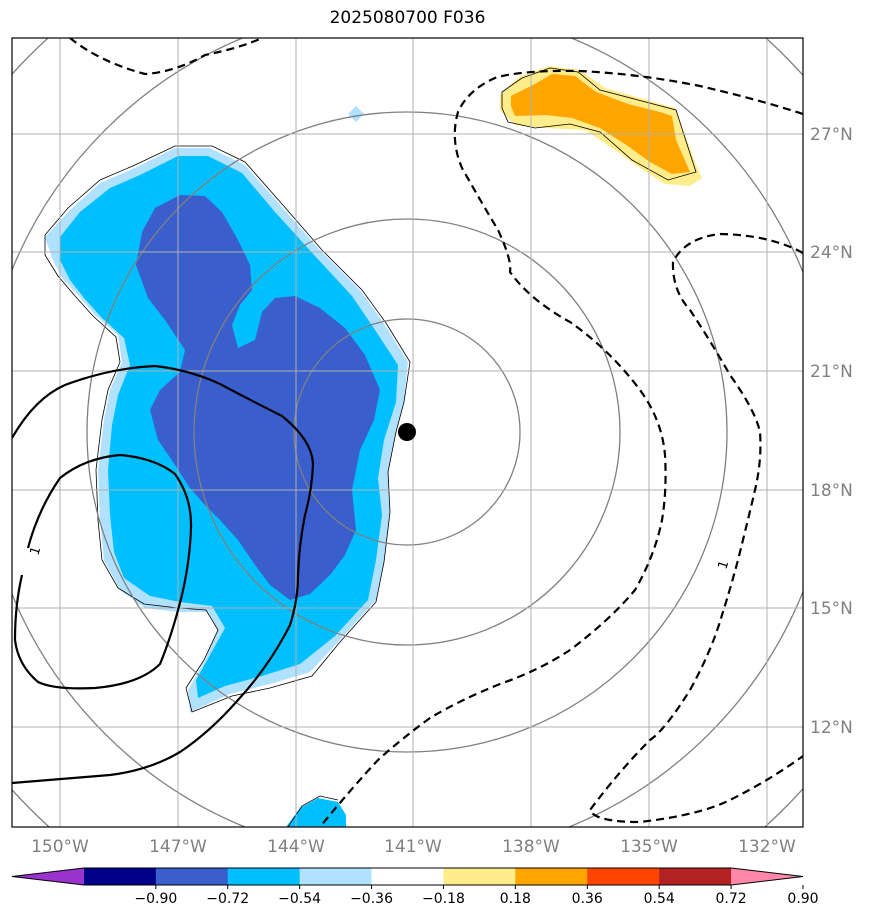 The width and height of the screenshot is (873, 924). Describe the element at coordinates (802, 899) in the screenshot. I see `colorbar-tick-label: 0.90` at that location.